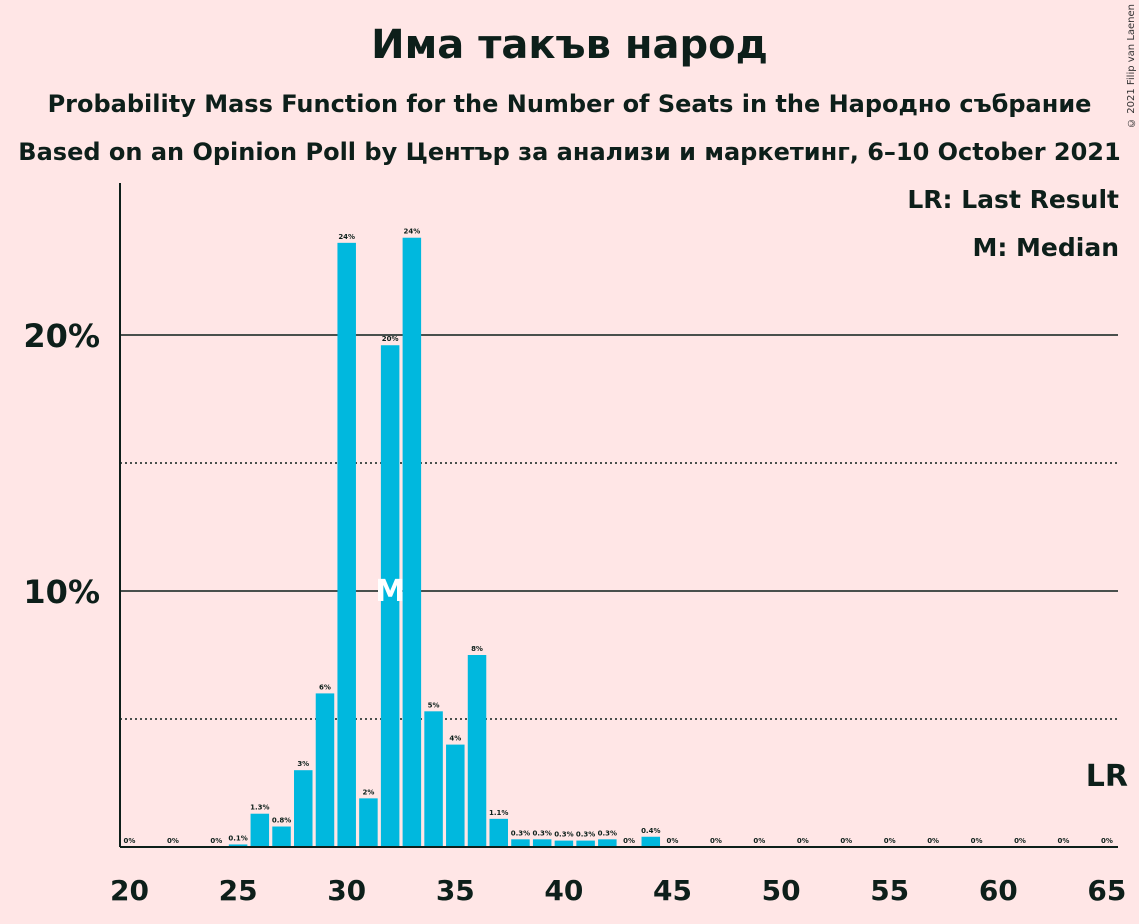  Describe the element at coordinates (303, 764) in the screenshot. I see `bar-value-label: 3%` at that location.